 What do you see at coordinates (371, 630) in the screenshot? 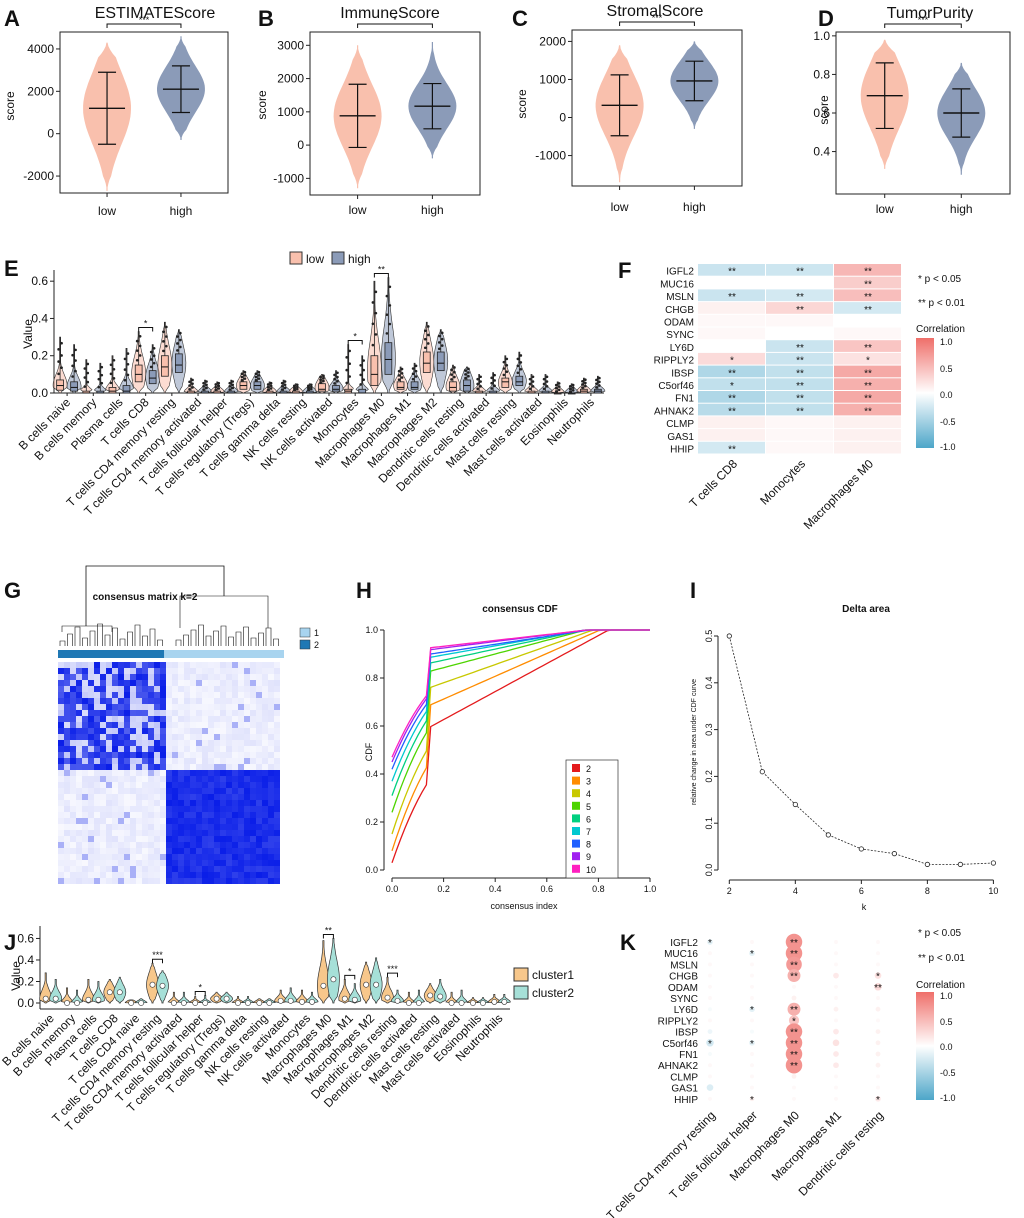
I see `y-tick-label: 1.0` at bounding box center [371, 630].